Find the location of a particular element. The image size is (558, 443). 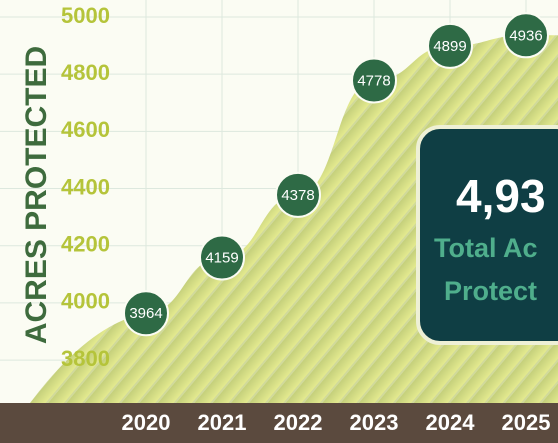

callout-box is located at coordinates (487, 235).